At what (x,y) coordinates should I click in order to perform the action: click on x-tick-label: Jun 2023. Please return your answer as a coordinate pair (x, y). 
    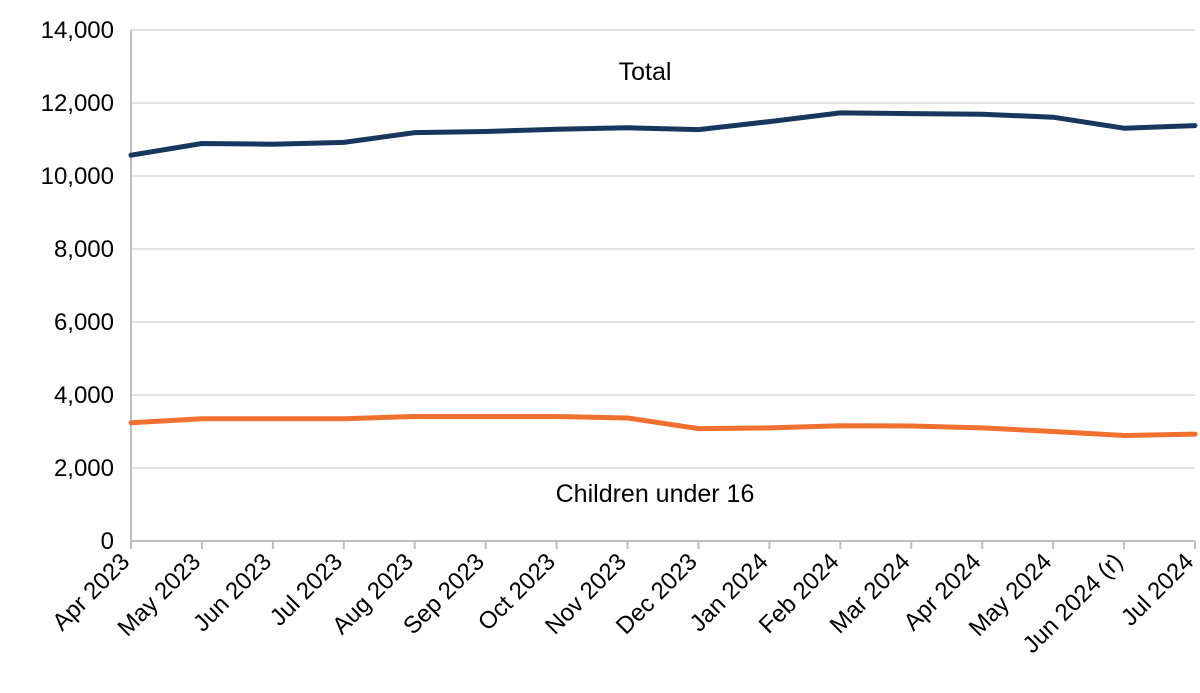
    Looking at the image, I should click on (232, 592).